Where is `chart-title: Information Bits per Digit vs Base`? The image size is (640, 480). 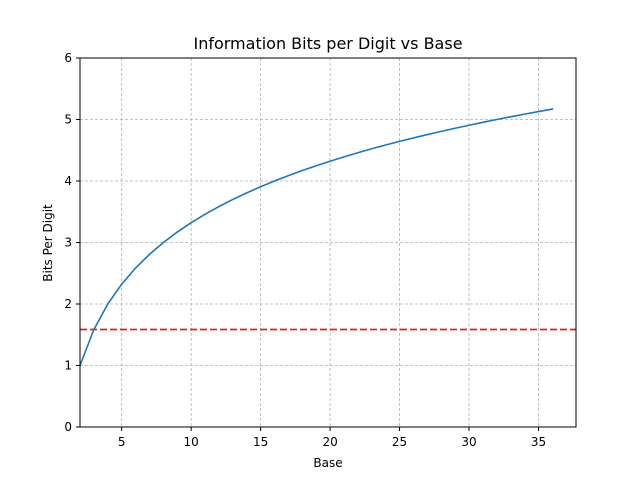
chart-title: Information Bits per Digit vs Base is located at coordinates (327, 43).